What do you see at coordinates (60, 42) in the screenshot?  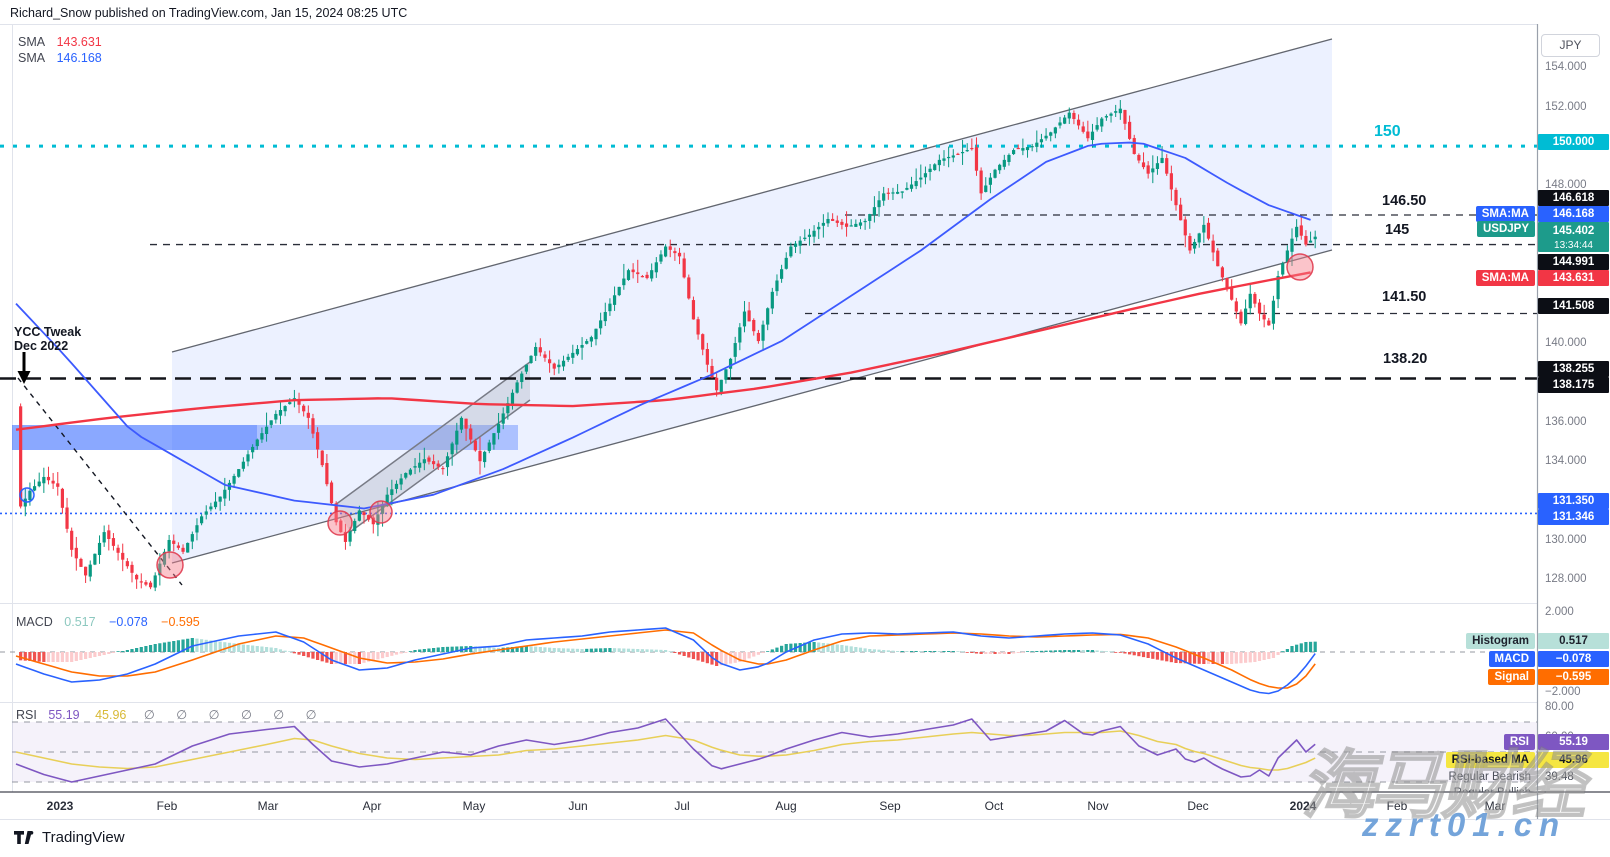 I see `sma-legend-row-1: SMA 143.631` at bounding box center [60, 42].